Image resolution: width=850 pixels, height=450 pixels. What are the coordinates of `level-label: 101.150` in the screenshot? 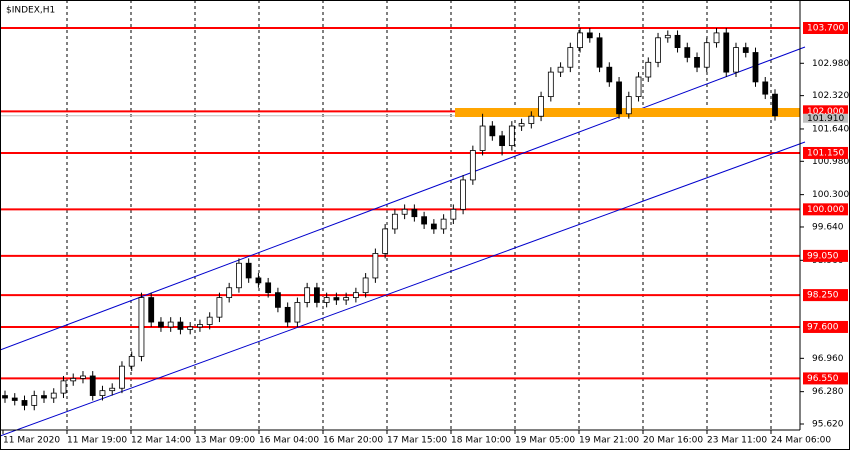 It's located at (825, 153).